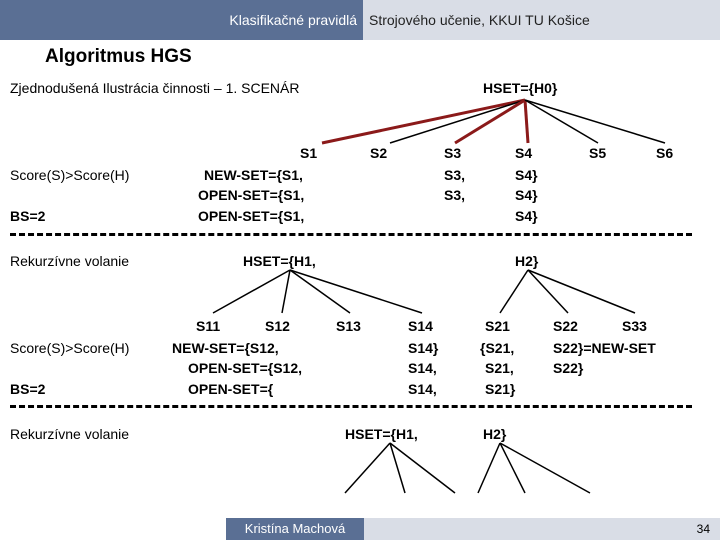 The width and height of the screenshot is (720, 540). I want to click on state-s2: S2, so click(379, 153).